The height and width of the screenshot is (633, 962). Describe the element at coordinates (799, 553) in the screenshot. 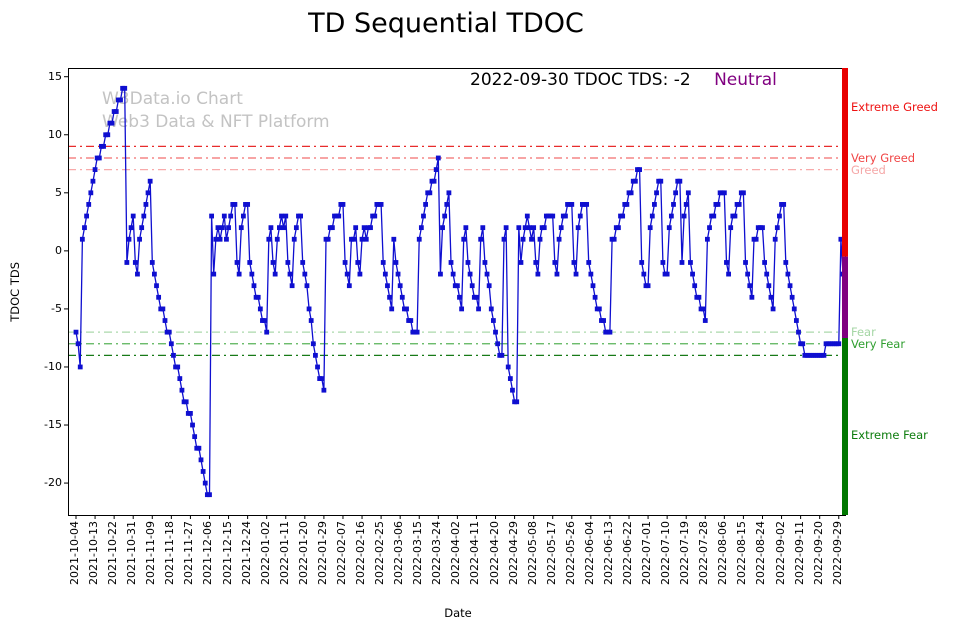

I see `x-tick-label: 2022-09-11` at that location.